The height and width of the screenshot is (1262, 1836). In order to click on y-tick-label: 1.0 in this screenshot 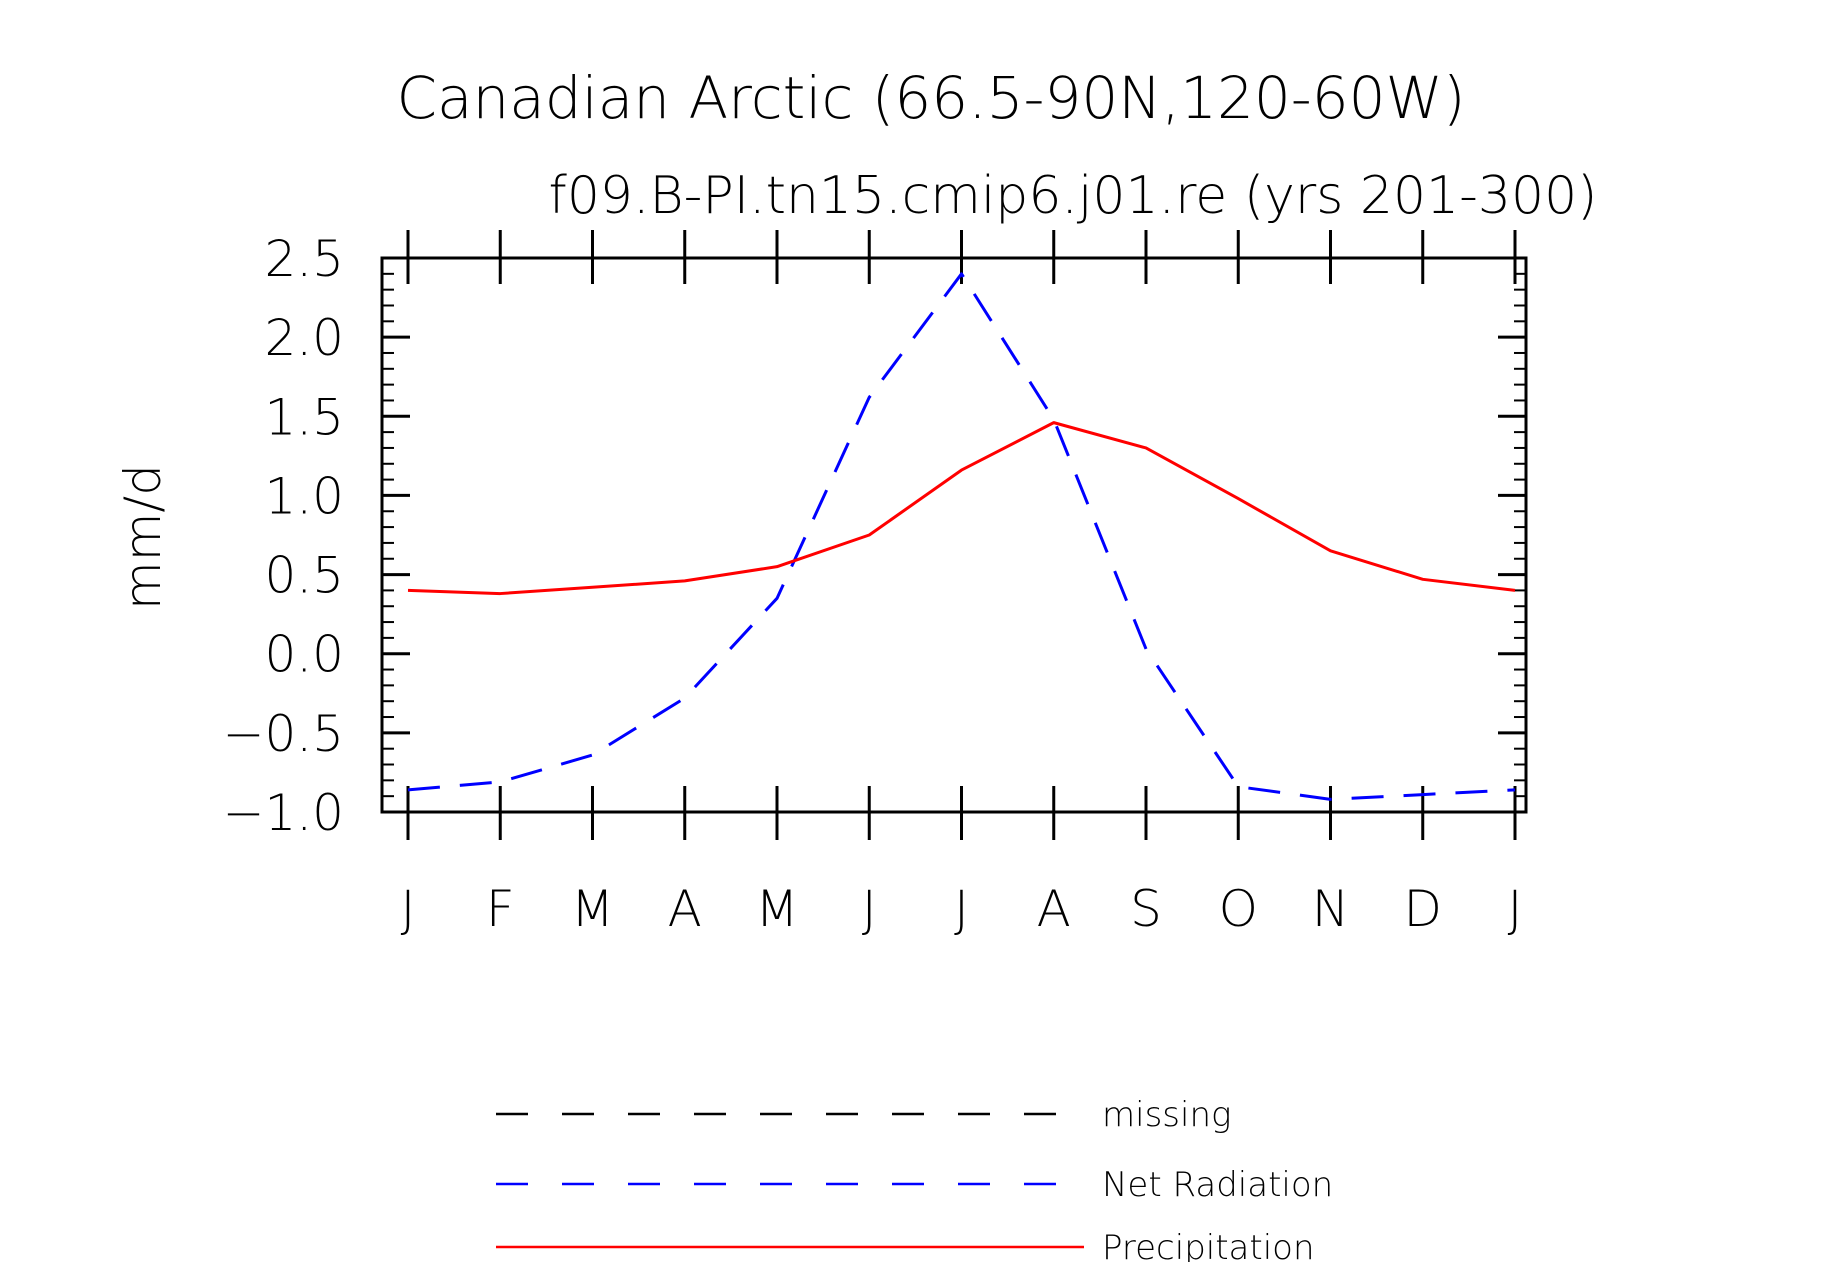, I will do `click(304, 496)`.